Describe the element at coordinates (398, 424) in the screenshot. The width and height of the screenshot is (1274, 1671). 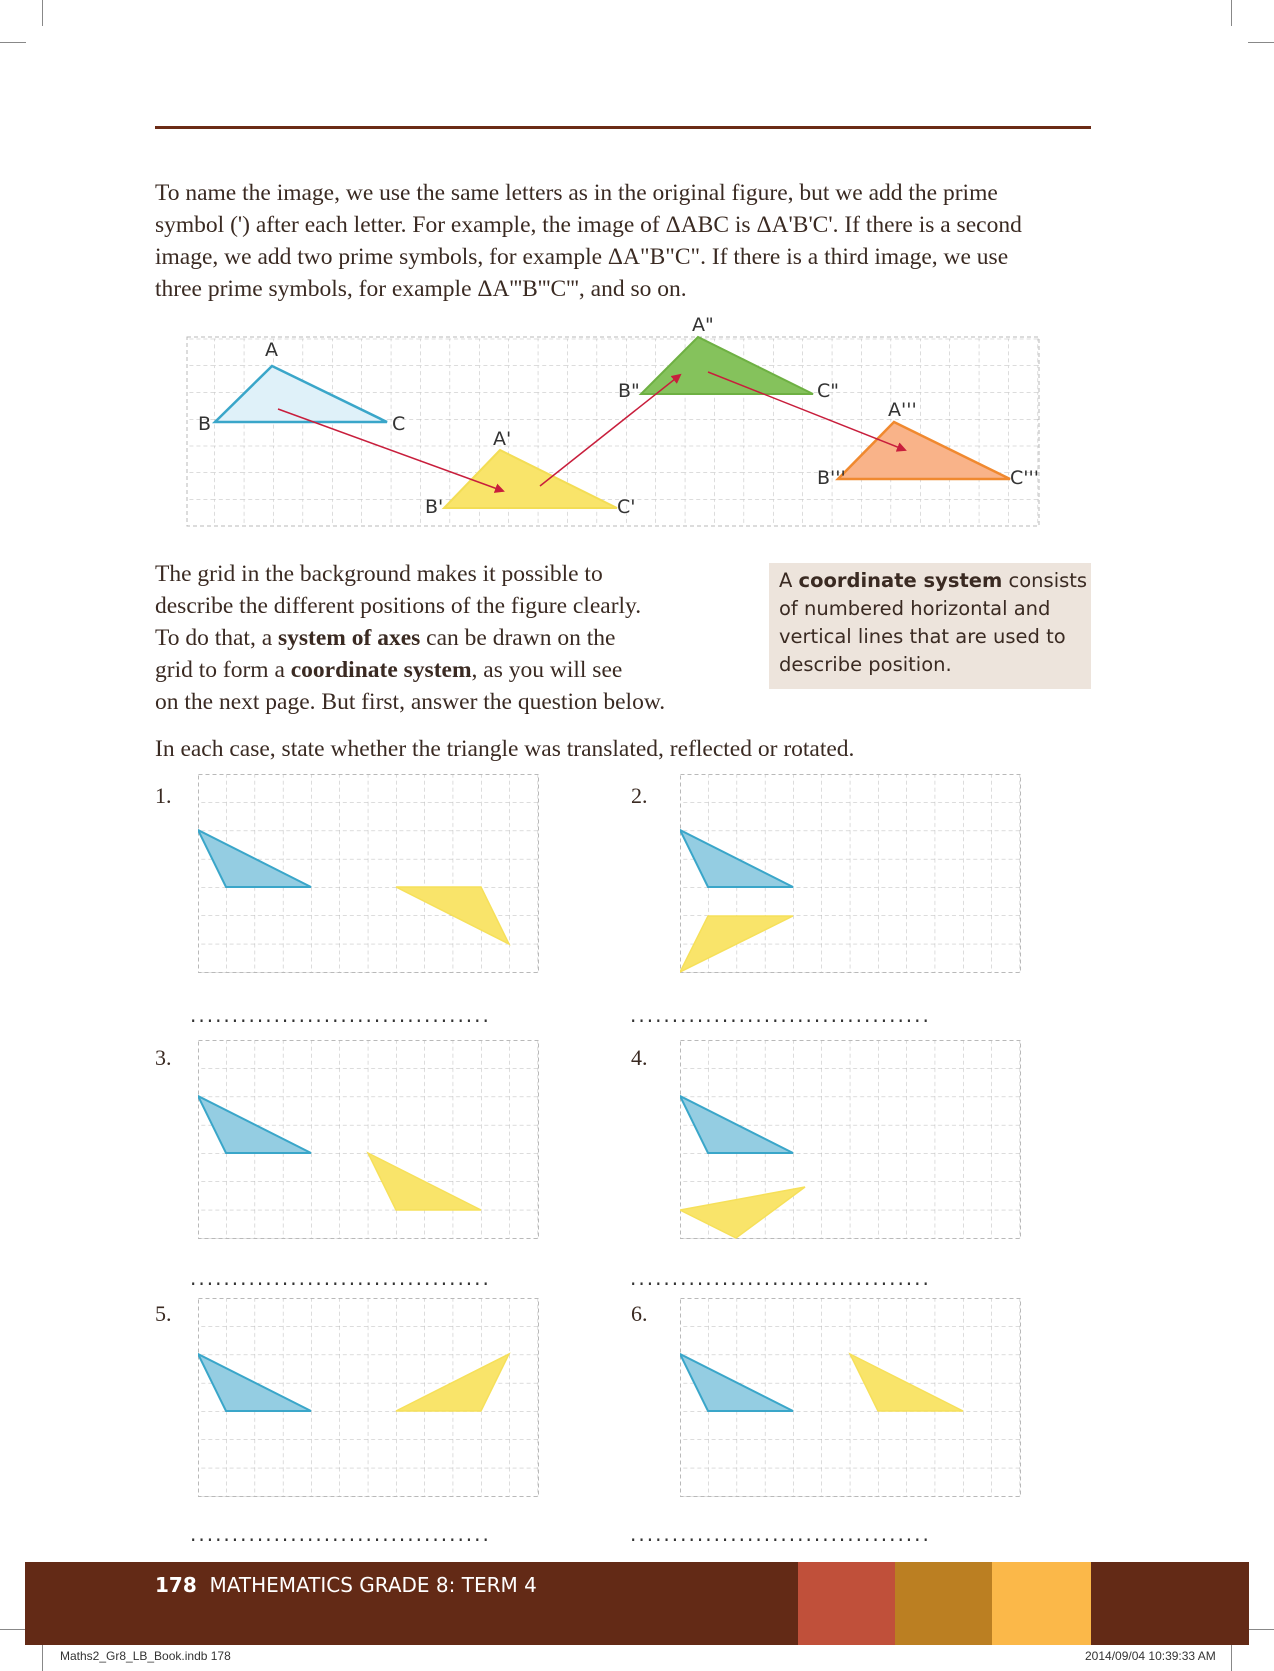
I see `vertex-label: C` at that location.